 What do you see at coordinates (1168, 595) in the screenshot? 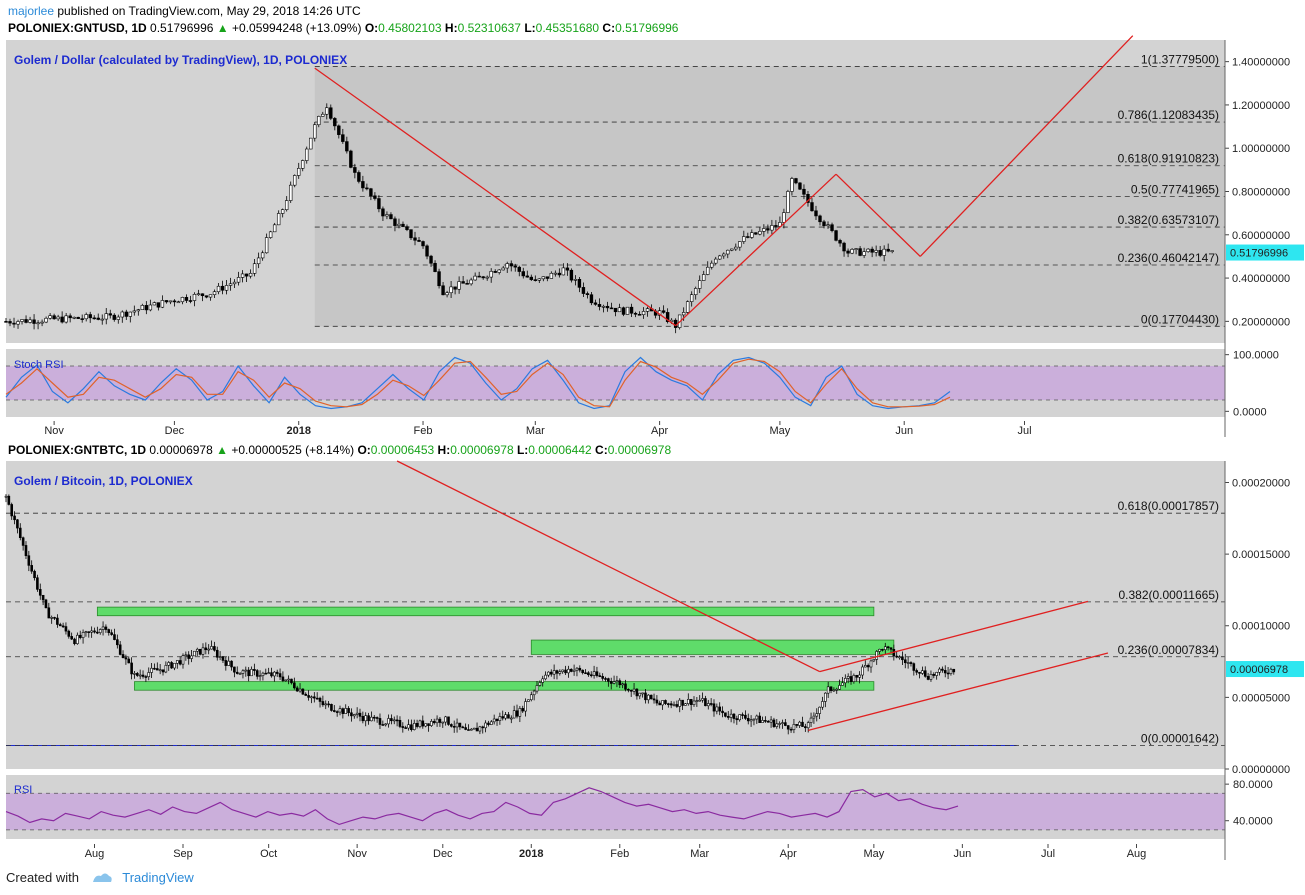
I see `fib-level-label: 0.382(0.00011665)` at bounding box center [1168, 595].